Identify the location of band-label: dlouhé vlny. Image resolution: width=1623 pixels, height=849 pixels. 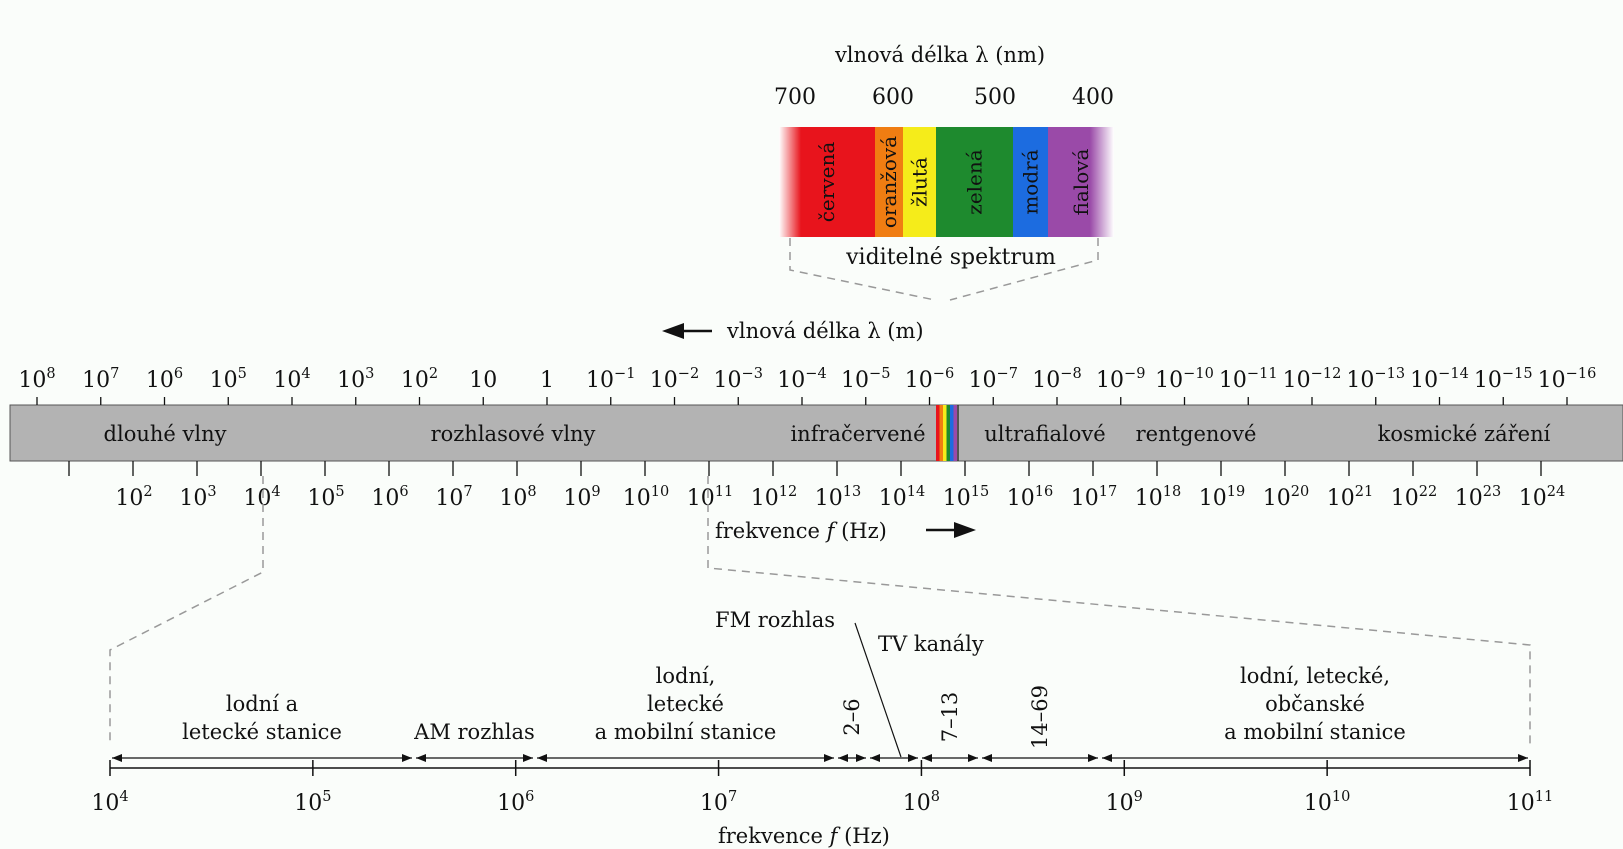
(165, 434).